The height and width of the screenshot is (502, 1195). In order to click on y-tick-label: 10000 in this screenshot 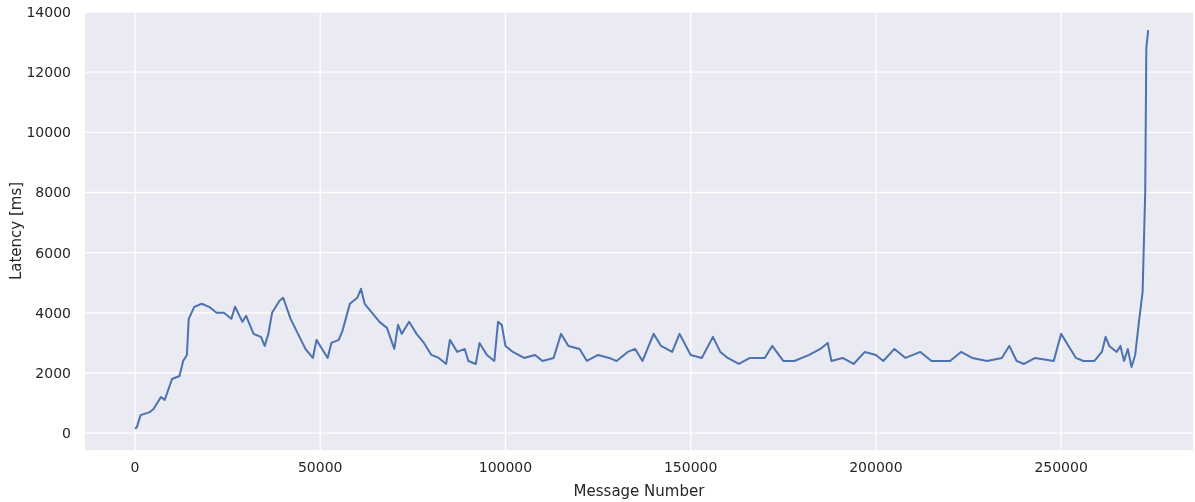, I will do `click(48, 132)`.